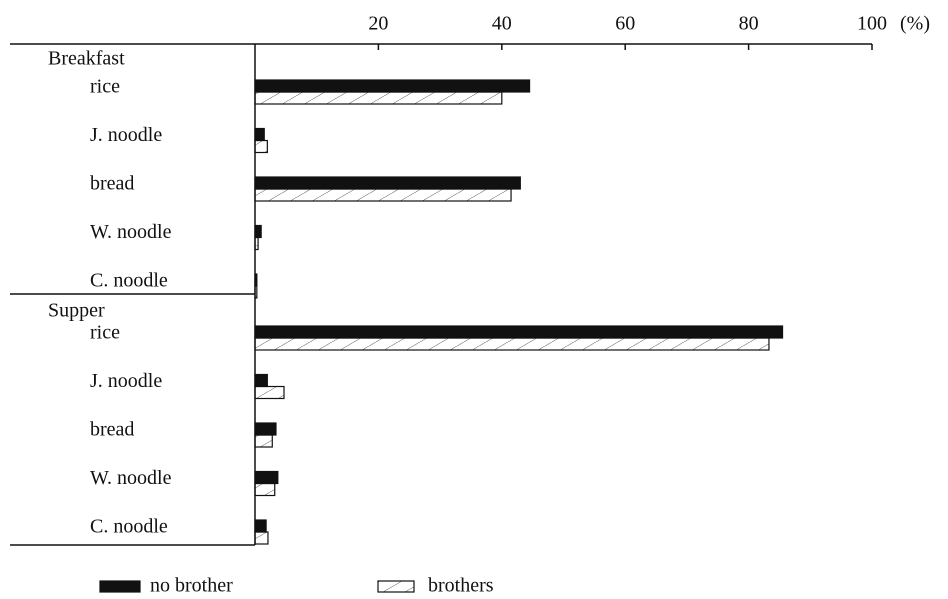  What do you see at coordinates (915, 24) in the screenshot?
I see `x-axis-label: (%)` at bounding box center [915, 24].